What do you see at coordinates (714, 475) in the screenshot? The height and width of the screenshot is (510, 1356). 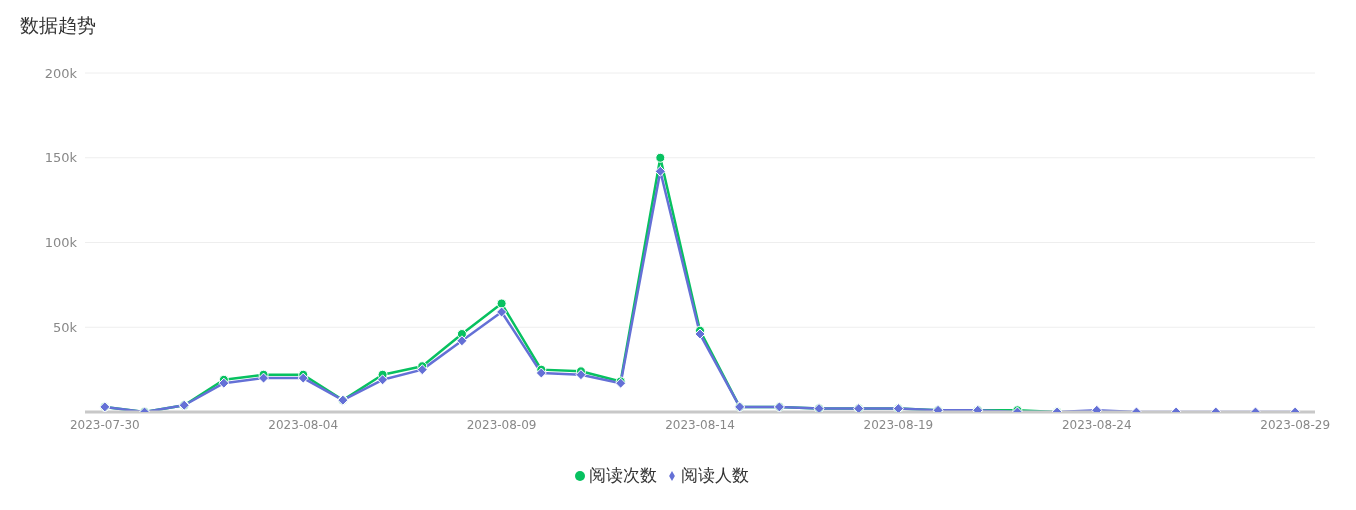 I see `legend-label: 阅读人数` at bounding box center [714, 475].